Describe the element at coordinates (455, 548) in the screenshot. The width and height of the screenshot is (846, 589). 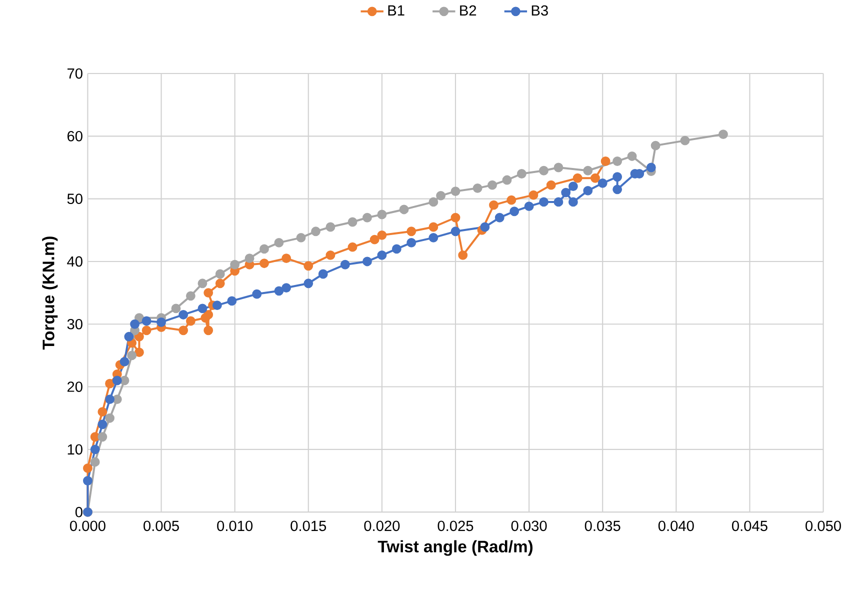
I see `x-axis-title: Twist angle (Rad/m)` at that location.